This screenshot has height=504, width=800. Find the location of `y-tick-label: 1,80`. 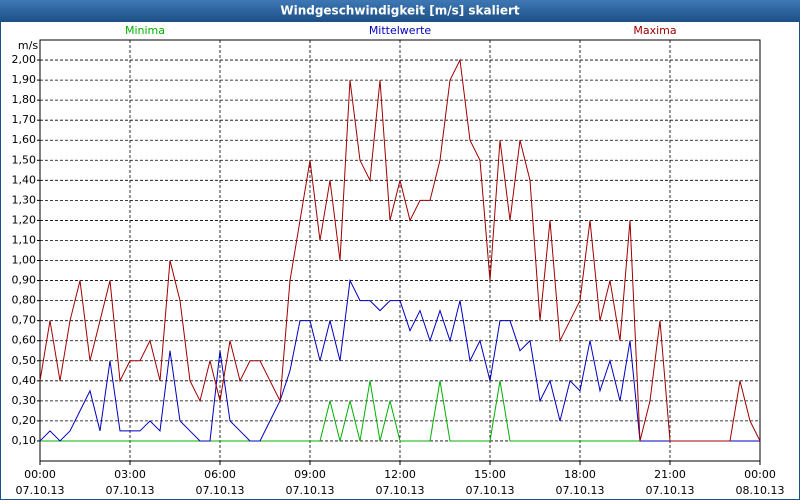

y-tick-label: 1,80 is located at coordinates (24, 99).